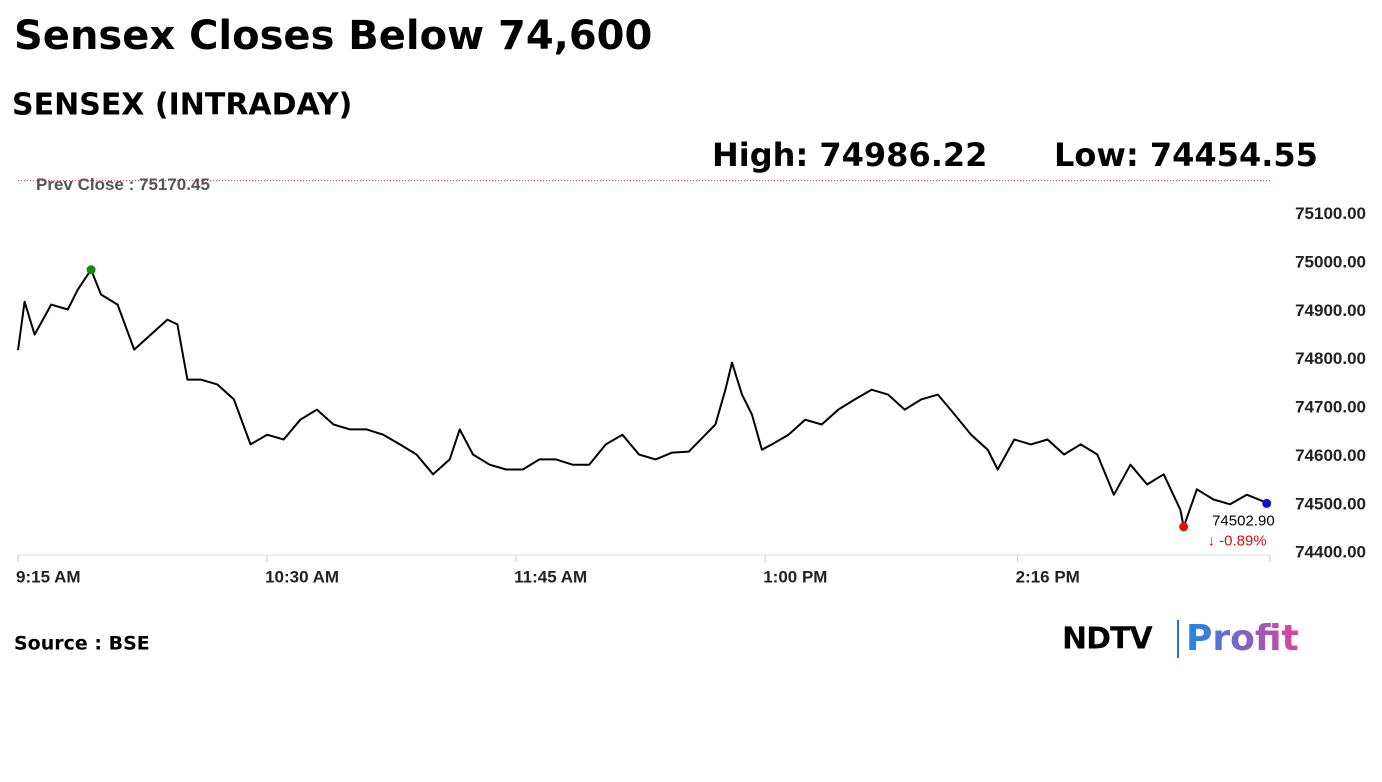 The width and height of the screenshot is (1382, 782). I want to click on last-value-label: 74502.90, so click(1243, 520).